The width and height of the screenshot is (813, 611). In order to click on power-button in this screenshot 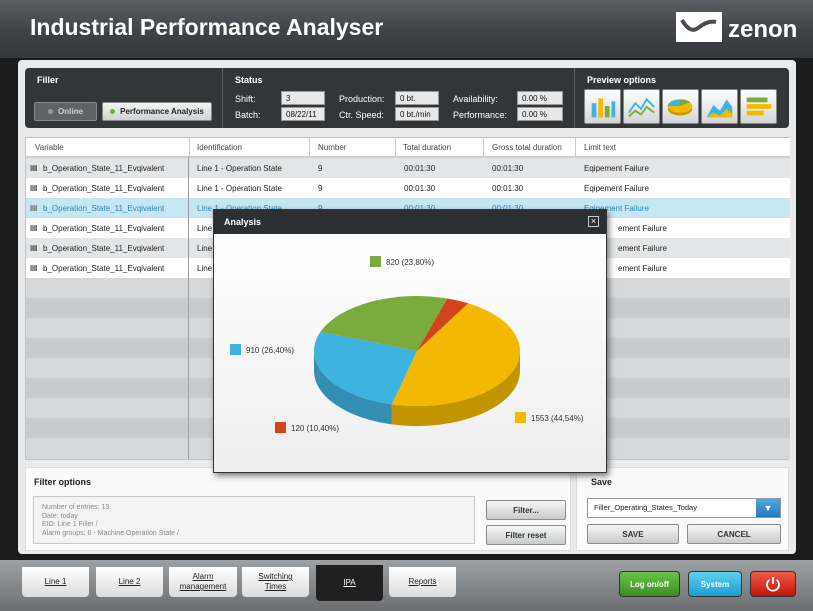, I will do `click(773, 584)`.